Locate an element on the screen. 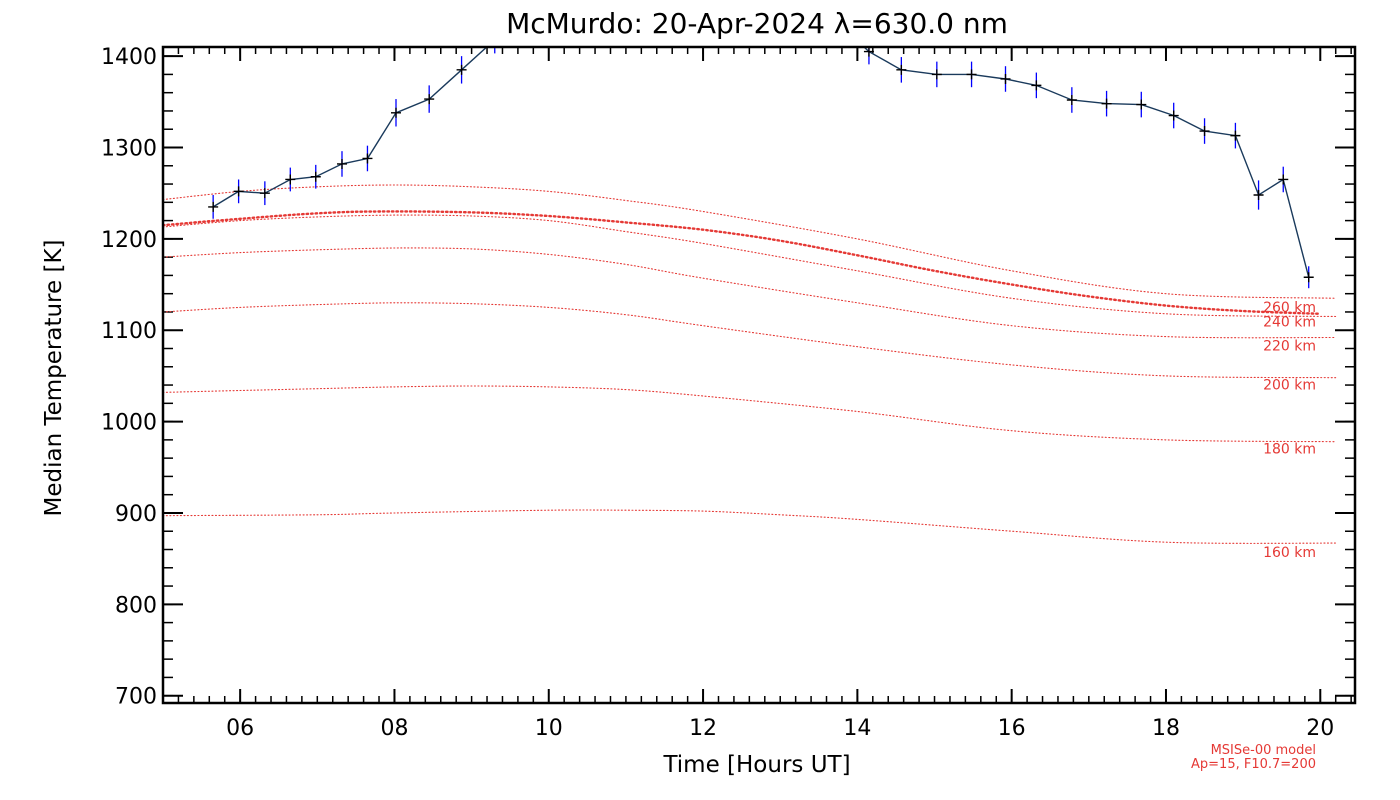 Image resolution: width=1400 pixels, height=800 pixels. y-tick-label: 1400 is located at coordinates (129, 57).